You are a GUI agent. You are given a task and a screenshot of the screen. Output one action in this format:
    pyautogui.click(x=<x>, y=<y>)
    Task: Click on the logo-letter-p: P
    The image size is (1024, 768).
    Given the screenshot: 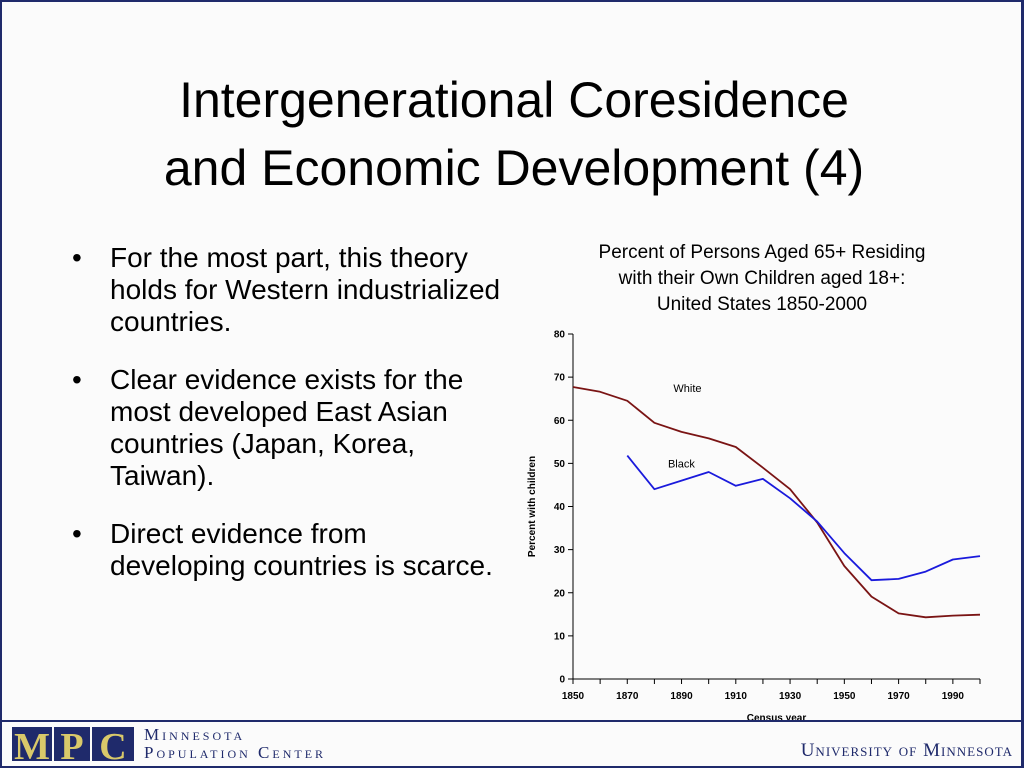 What is the action you would take?
    pyautogui.click(x=72, y=746)
    